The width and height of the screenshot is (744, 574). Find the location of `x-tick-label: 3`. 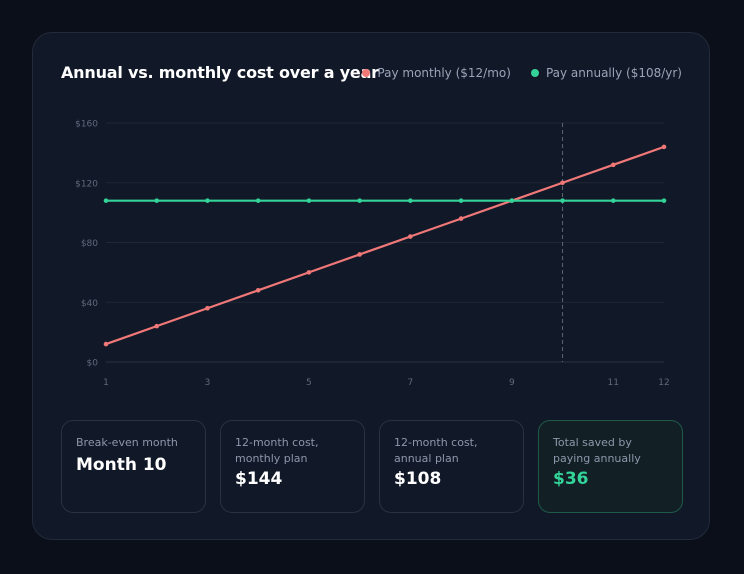

x-tick-label: 3 is located at coordinates (208, 383).